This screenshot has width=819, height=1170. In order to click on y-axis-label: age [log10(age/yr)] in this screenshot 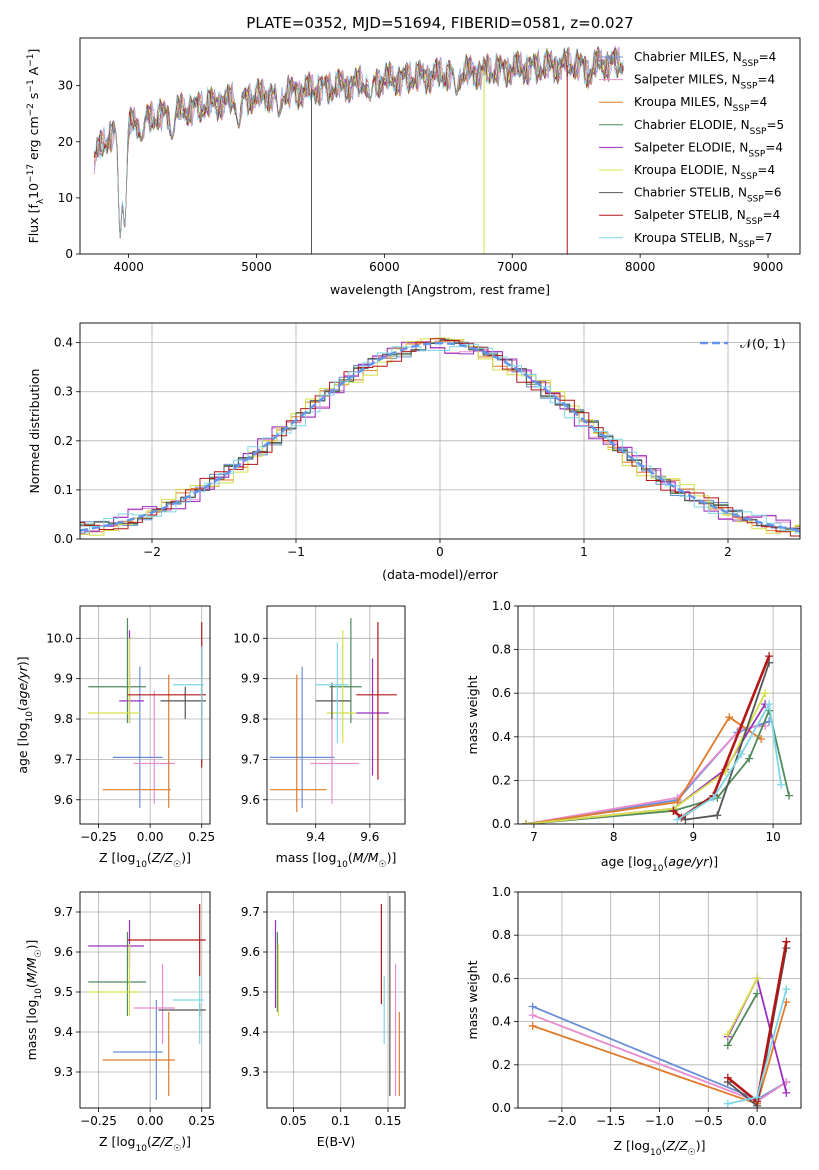, I will do `click(25, 714)`.